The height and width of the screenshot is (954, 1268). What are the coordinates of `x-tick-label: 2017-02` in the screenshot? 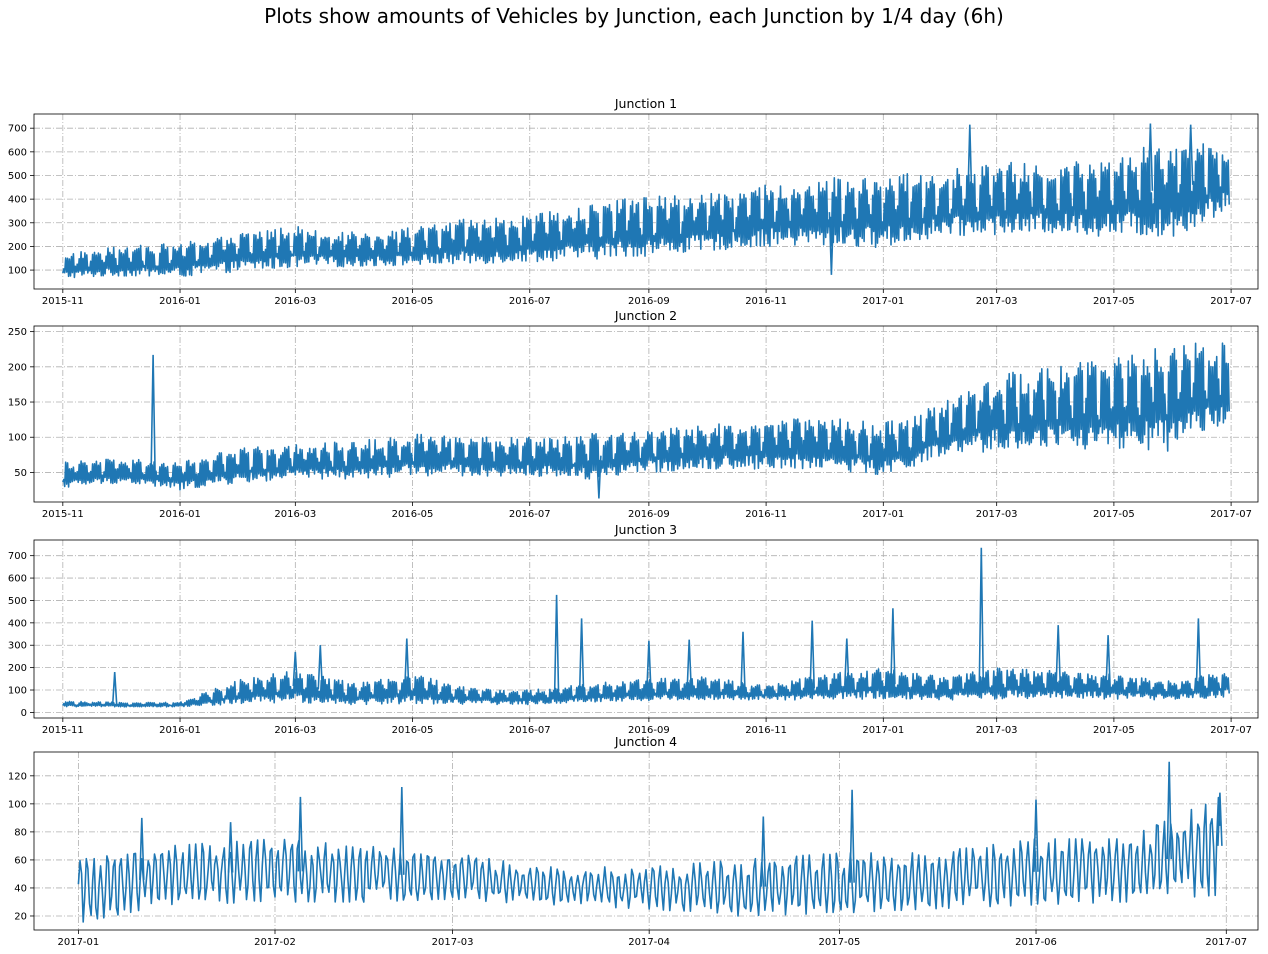 It's located at (275, 942).